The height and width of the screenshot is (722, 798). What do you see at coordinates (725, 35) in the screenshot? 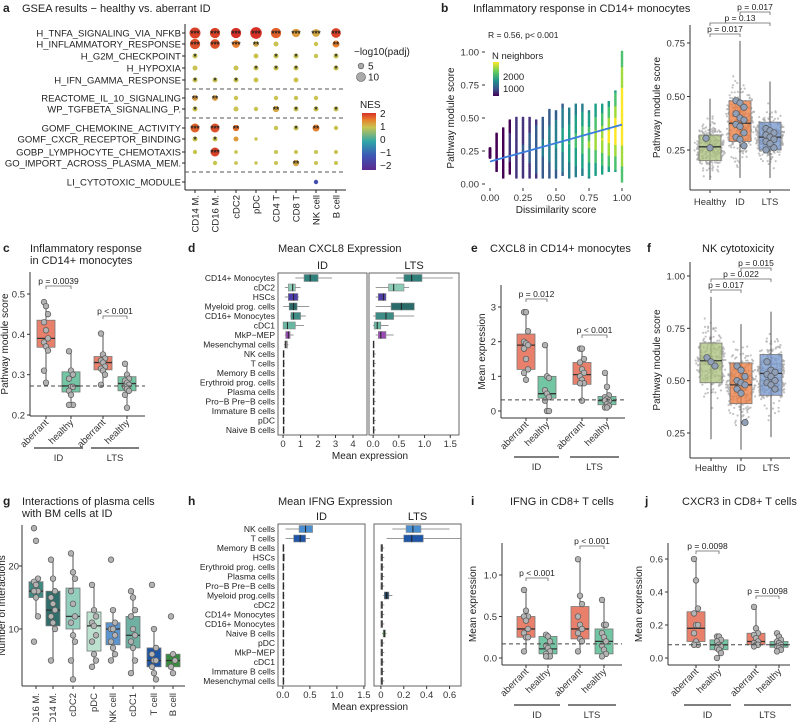
I see `b-significance-bracket` at bounding box center [725, 35].